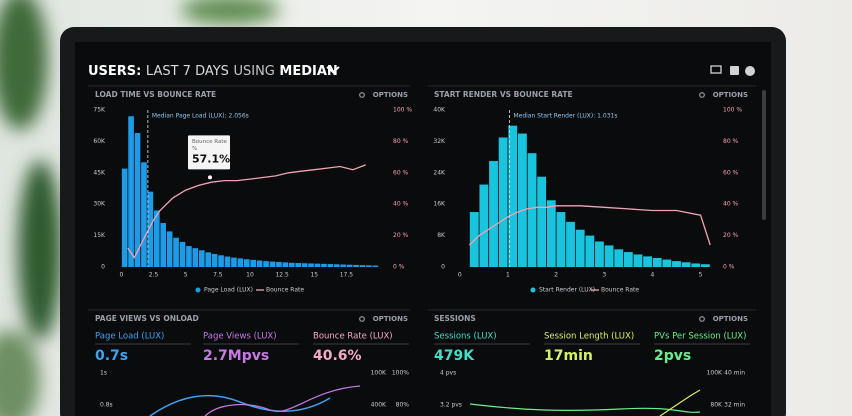  I want to click on y-tick-label: 100K, so click(379, 373).